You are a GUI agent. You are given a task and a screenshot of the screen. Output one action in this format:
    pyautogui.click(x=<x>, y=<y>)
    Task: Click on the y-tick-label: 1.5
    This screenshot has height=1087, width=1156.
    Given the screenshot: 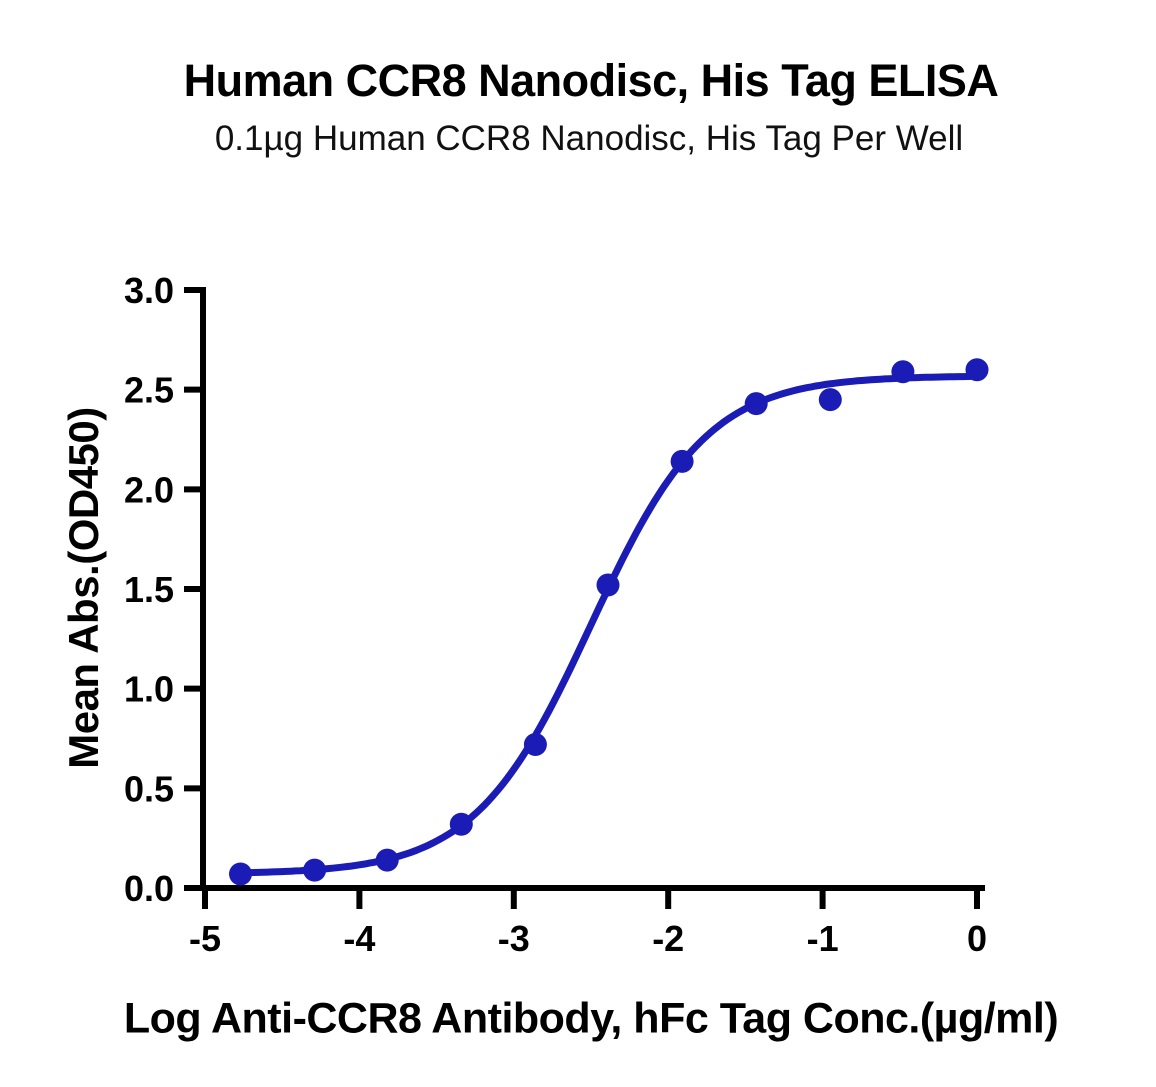 What is the action you would take?
    pyautogui.click(x=149, y=589)
    